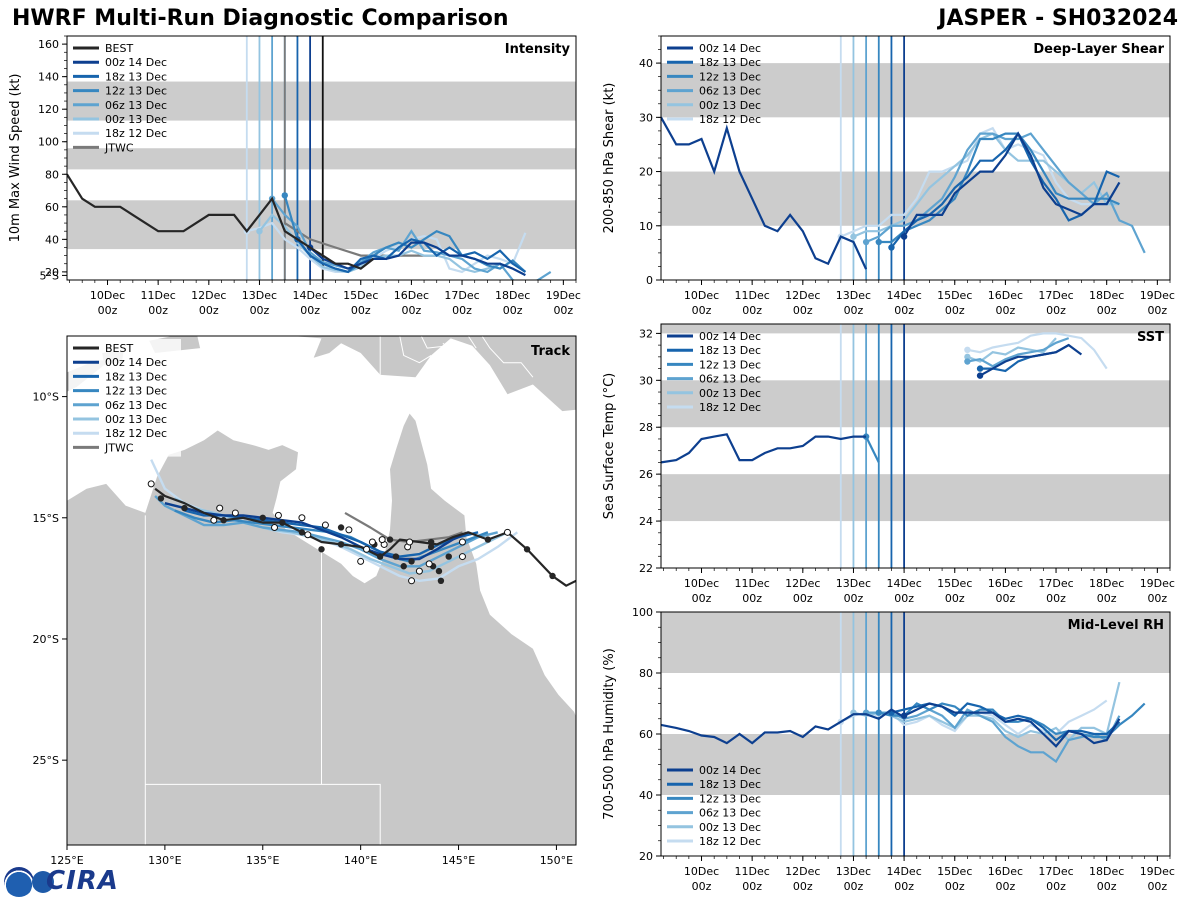  Describe the element at coordinates (609, 446) in the screenshot. I see `sst-ylabel: Sea Surface Temp (°C)` at that location.